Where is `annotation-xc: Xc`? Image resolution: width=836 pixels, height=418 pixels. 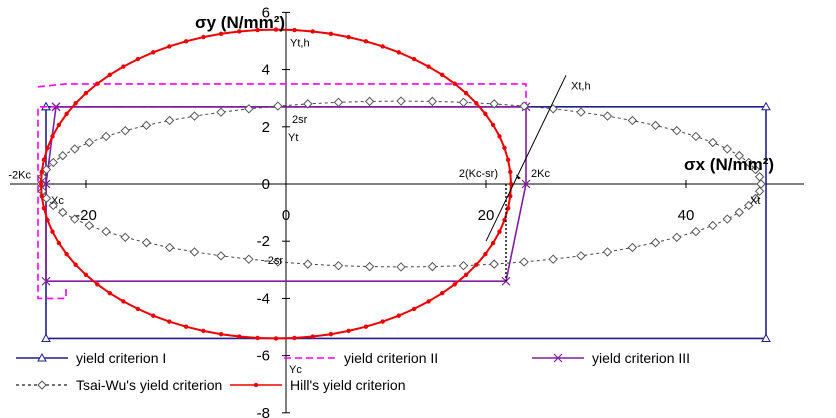 annotation-xc: Xc is located at coordinates (57, 201).